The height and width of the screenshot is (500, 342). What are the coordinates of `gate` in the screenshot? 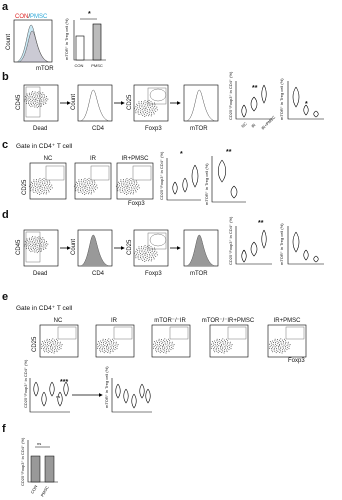 It's located at (33, 247).